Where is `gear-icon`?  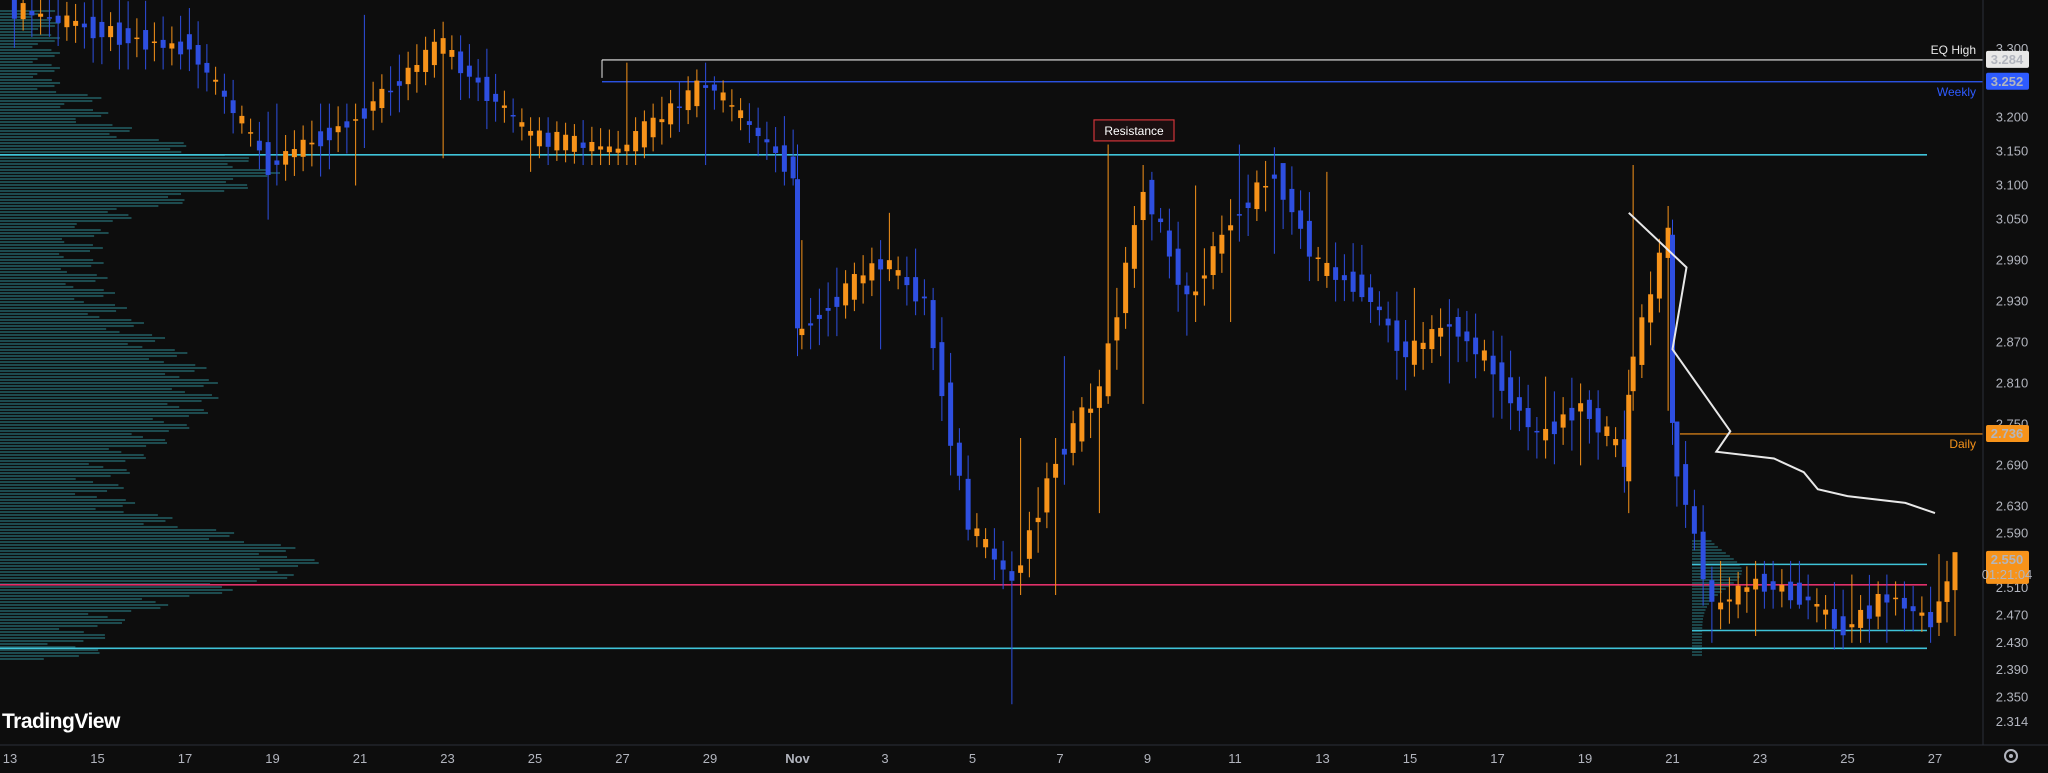
gear-icon is located at coordinates (2011, 756).